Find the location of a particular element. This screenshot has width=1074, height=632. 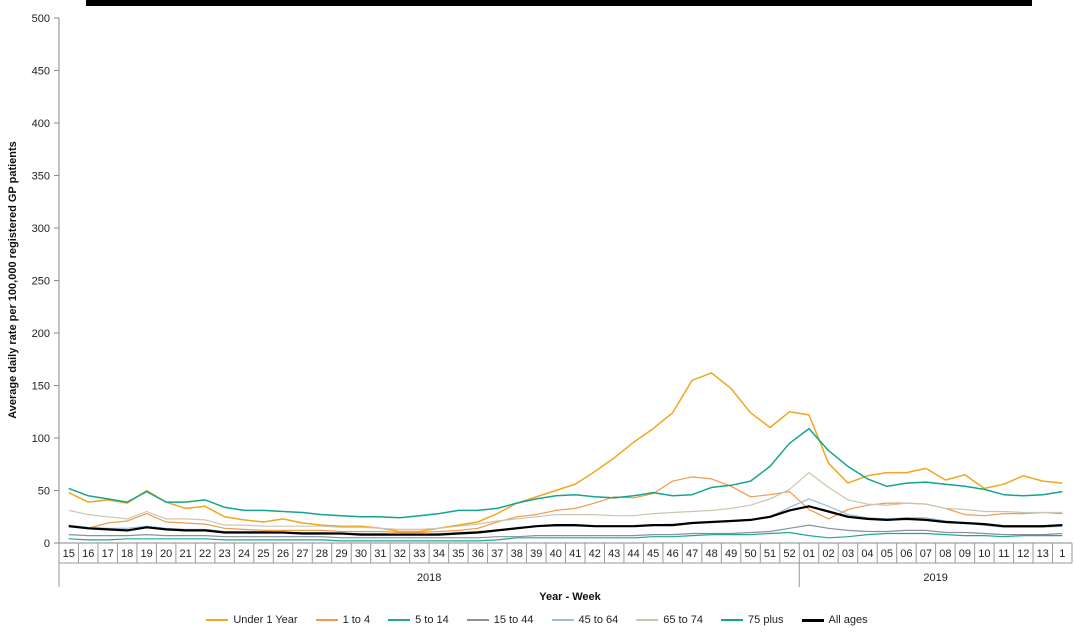

y-tick-label: 400 is located at coordinates (41, 124).